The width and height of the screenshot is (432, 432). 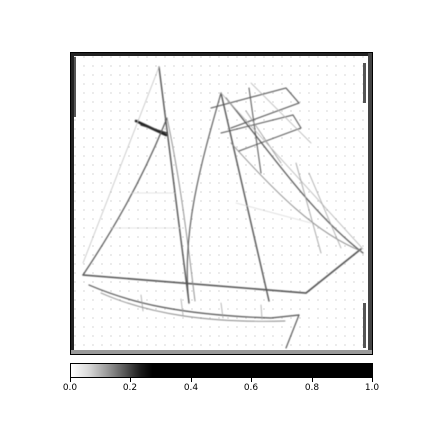 I want to click on main-sail, so click(x=294, y=175).